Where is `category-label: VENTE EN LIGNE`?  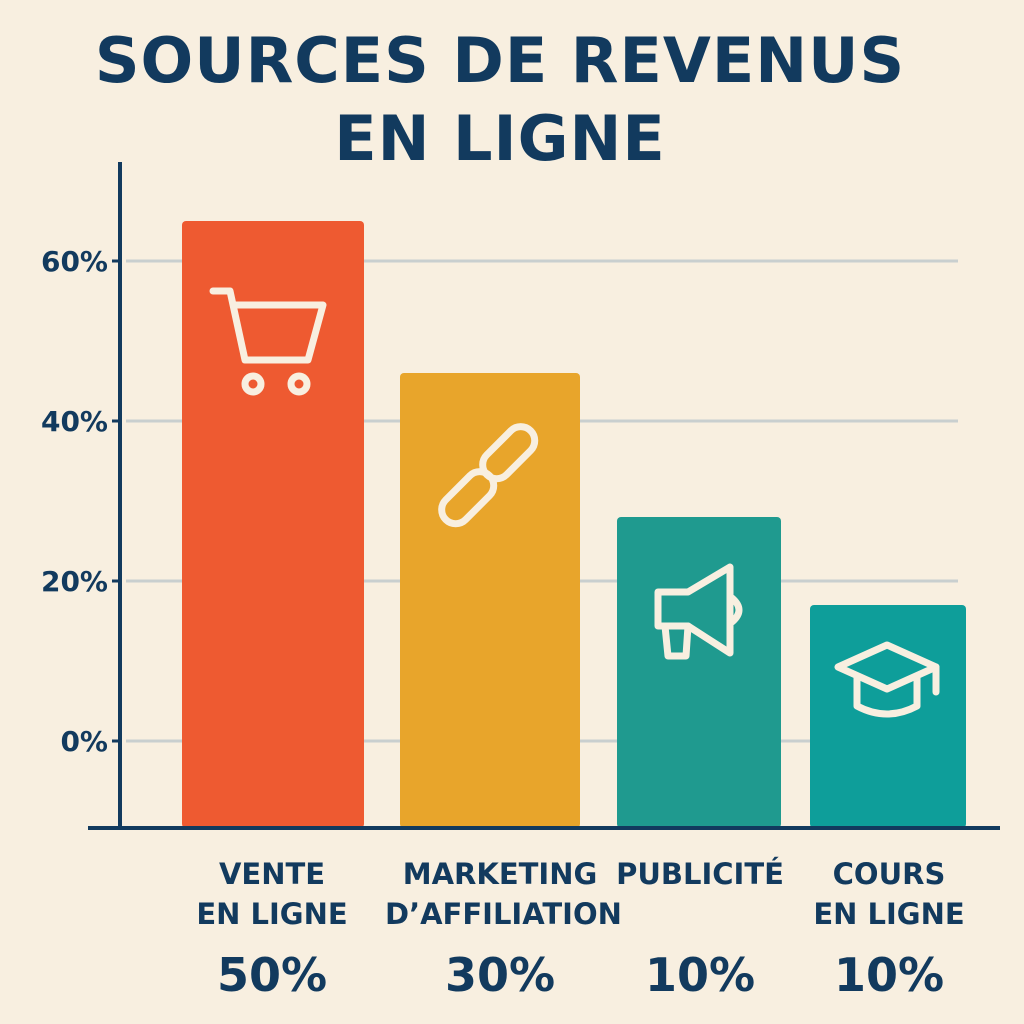
category-label: VENTE EN LIGNE is located at coordinates (272, 894).